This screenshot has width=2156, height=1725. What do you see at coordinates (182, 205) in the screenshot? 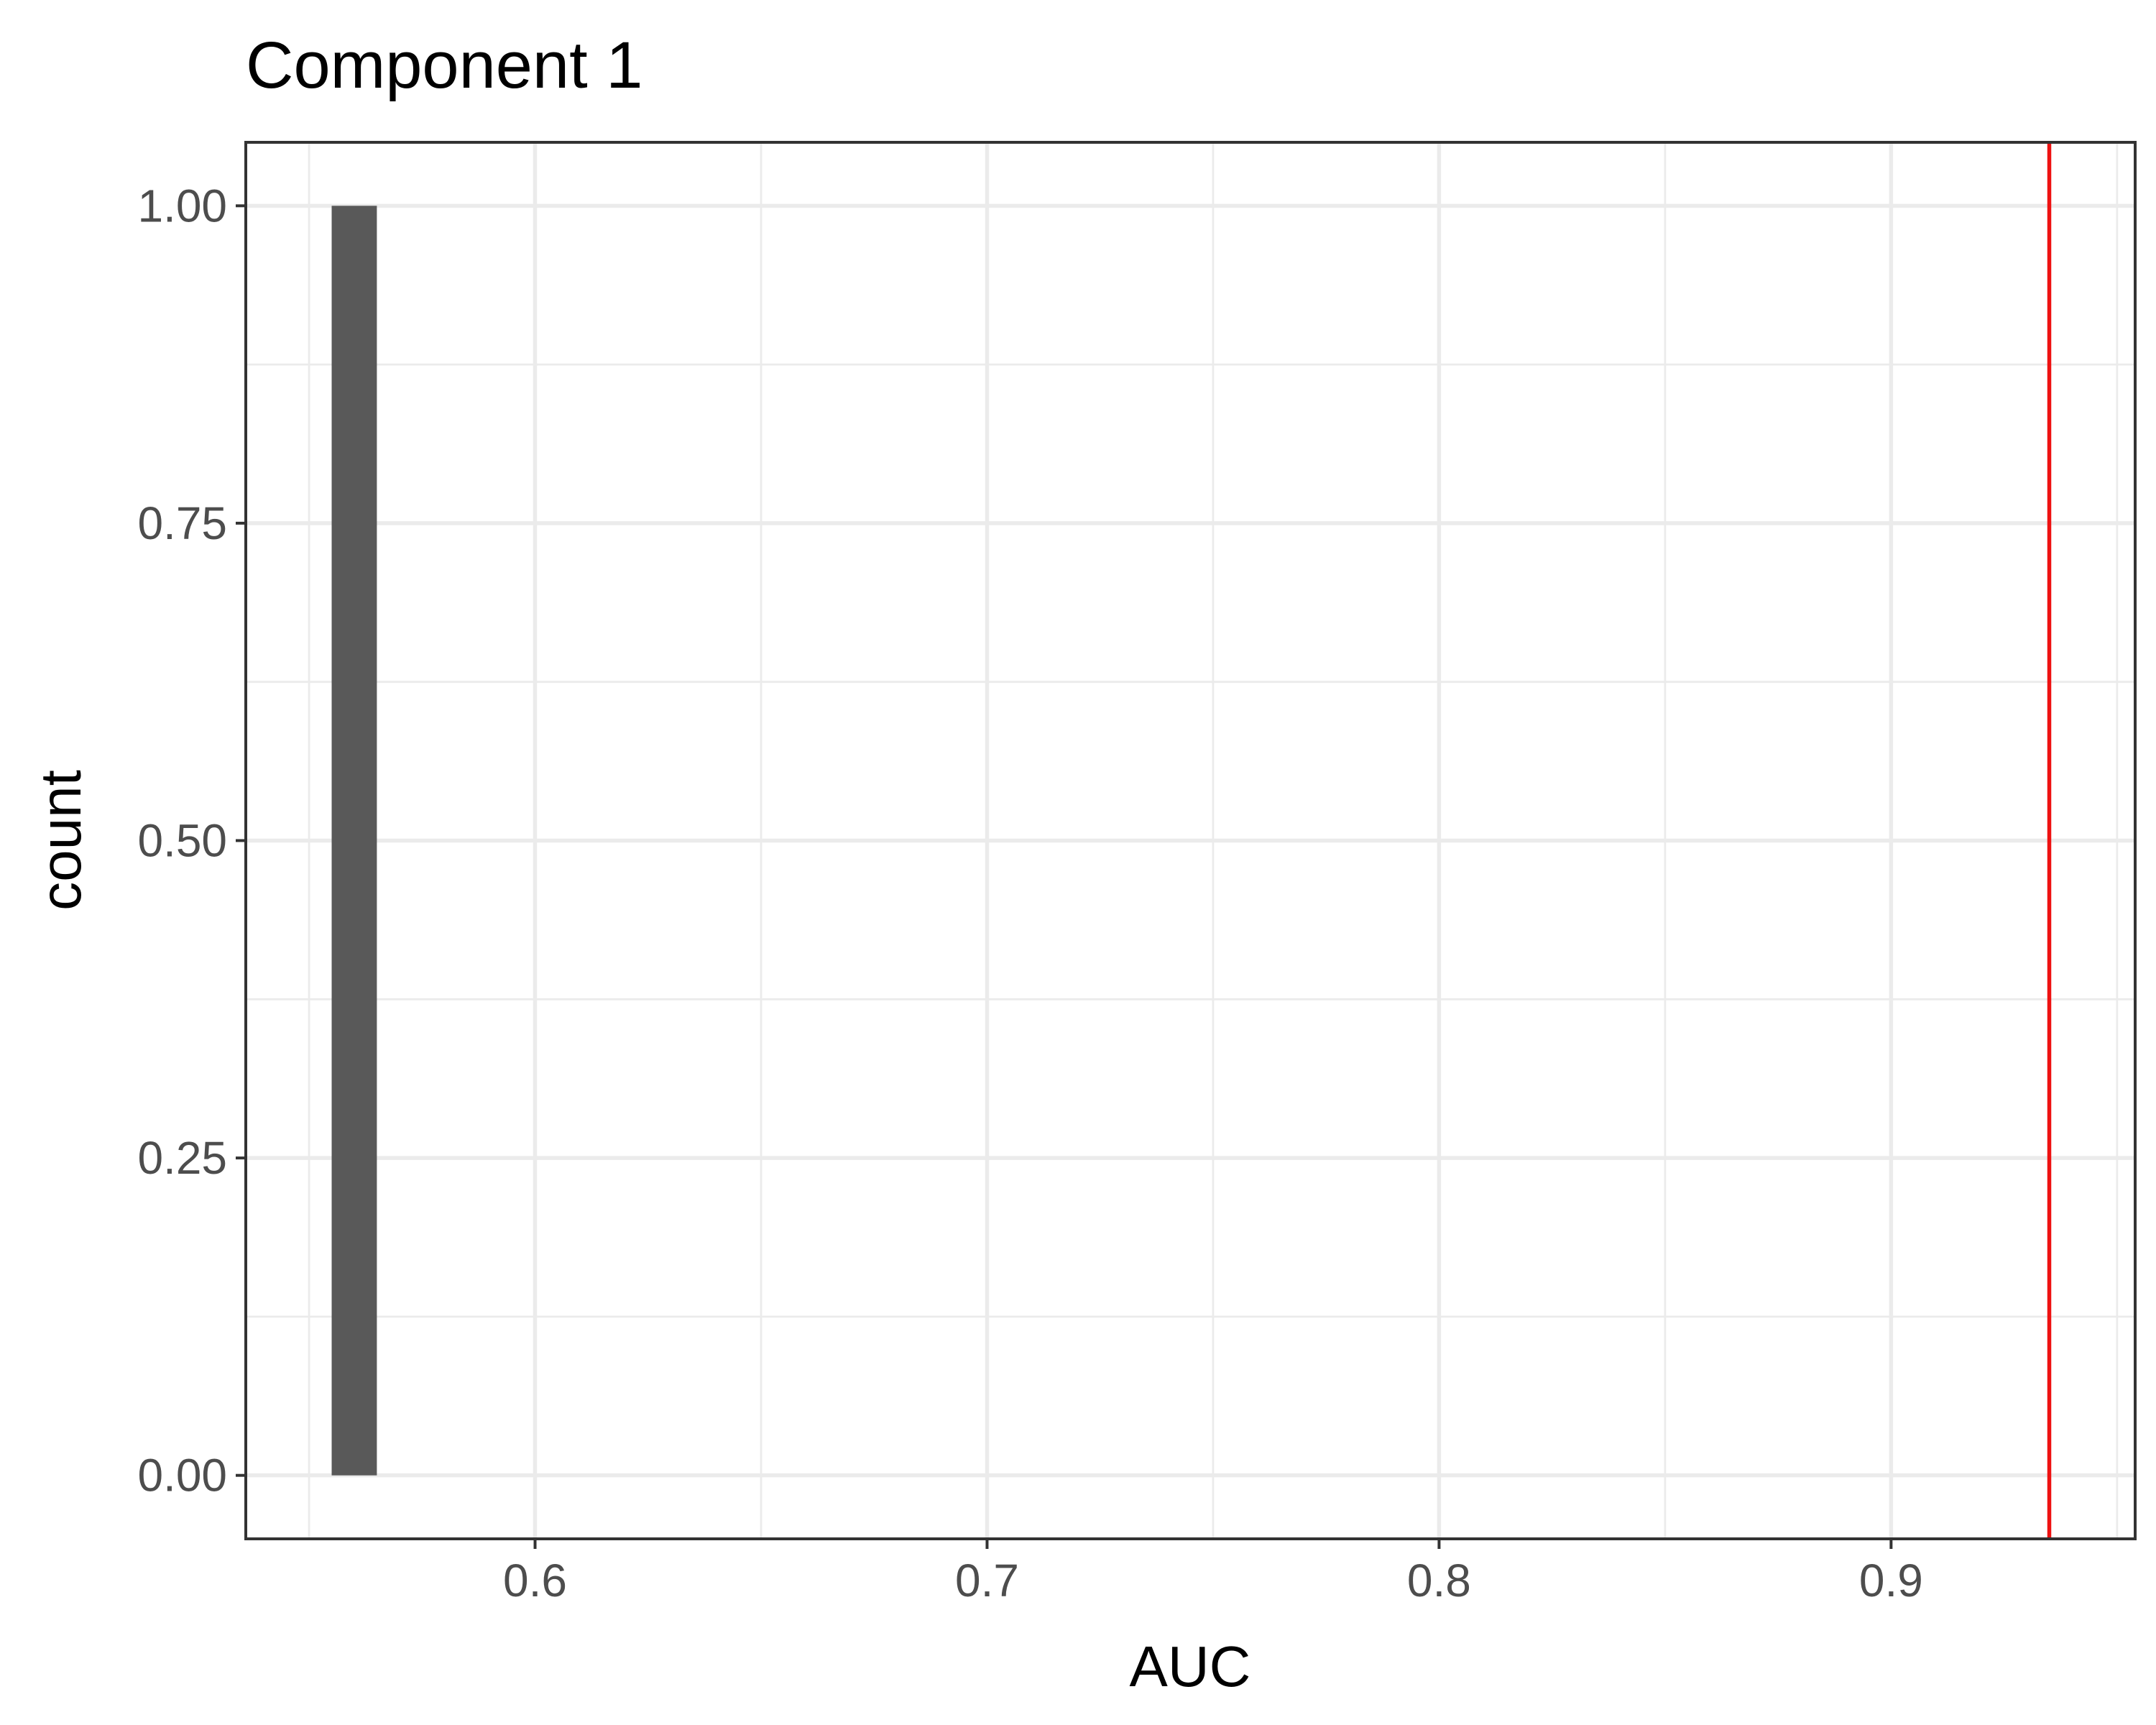
I see `y-tick-label: 1.00` at bounding box center [182, 205].